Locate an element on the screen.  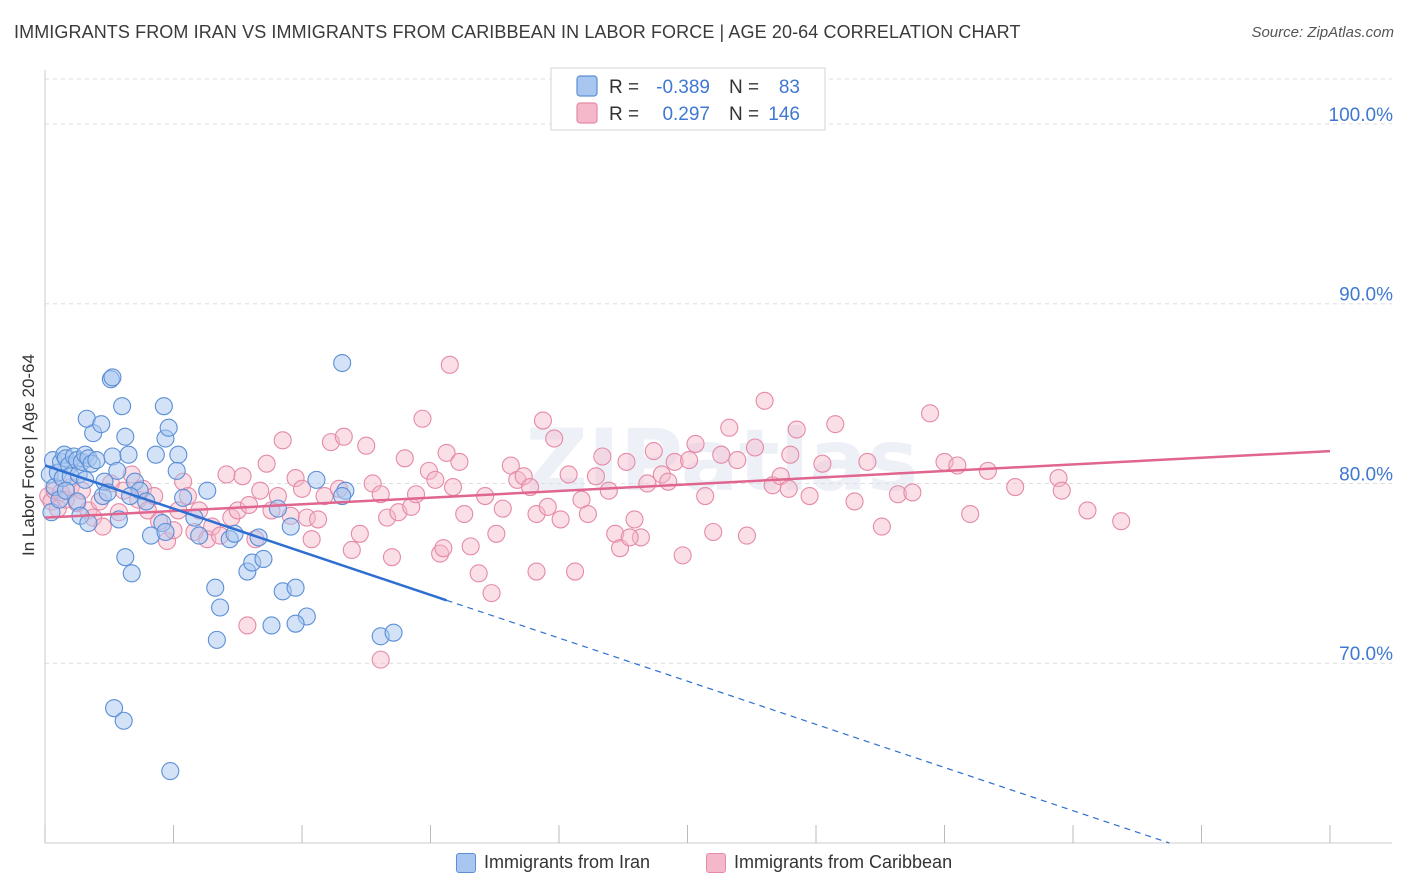
y-tick-label: 70.0% is located at coordinates (1366, 654).